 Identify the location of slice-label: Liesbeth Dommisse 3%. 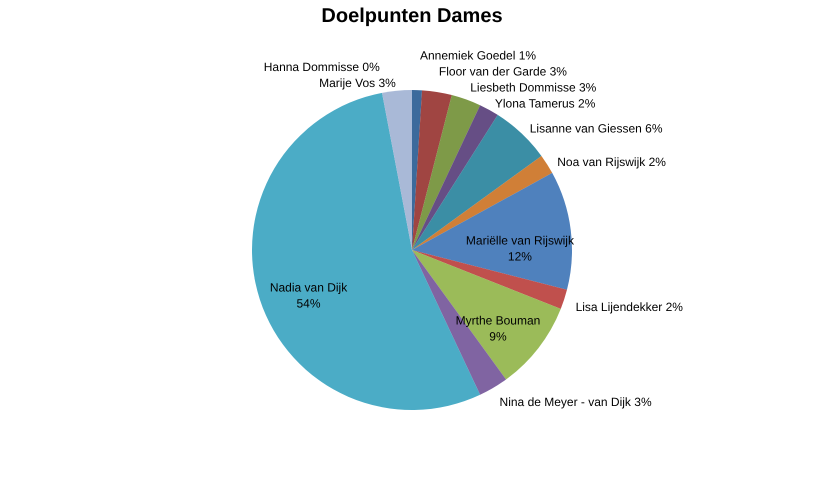
(533, 87).